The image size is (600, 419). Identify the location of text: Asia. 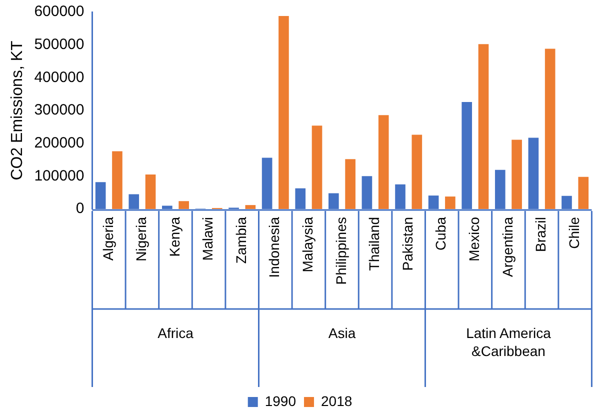
(342, 332).